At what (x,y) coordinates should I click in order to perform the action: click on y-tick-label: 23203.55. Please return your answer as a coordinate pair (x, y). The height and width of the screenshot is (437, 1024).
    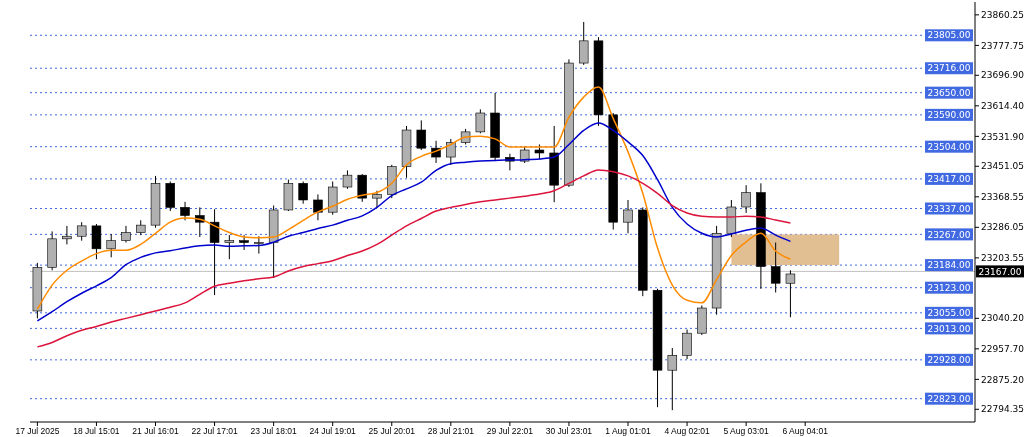
    Looking at the image, I should click on (1002, 258).